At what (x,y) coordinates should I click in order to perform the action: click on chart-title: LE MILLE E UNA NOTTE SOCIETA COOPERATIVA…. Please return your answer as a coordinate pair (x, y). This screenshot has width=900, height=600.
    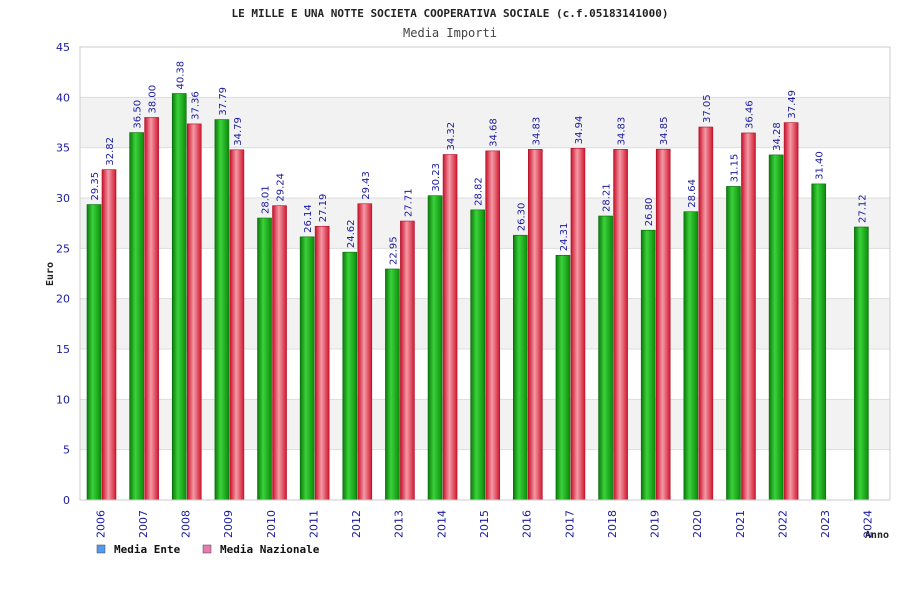
    Looking at the image, I should click on (449, 13).